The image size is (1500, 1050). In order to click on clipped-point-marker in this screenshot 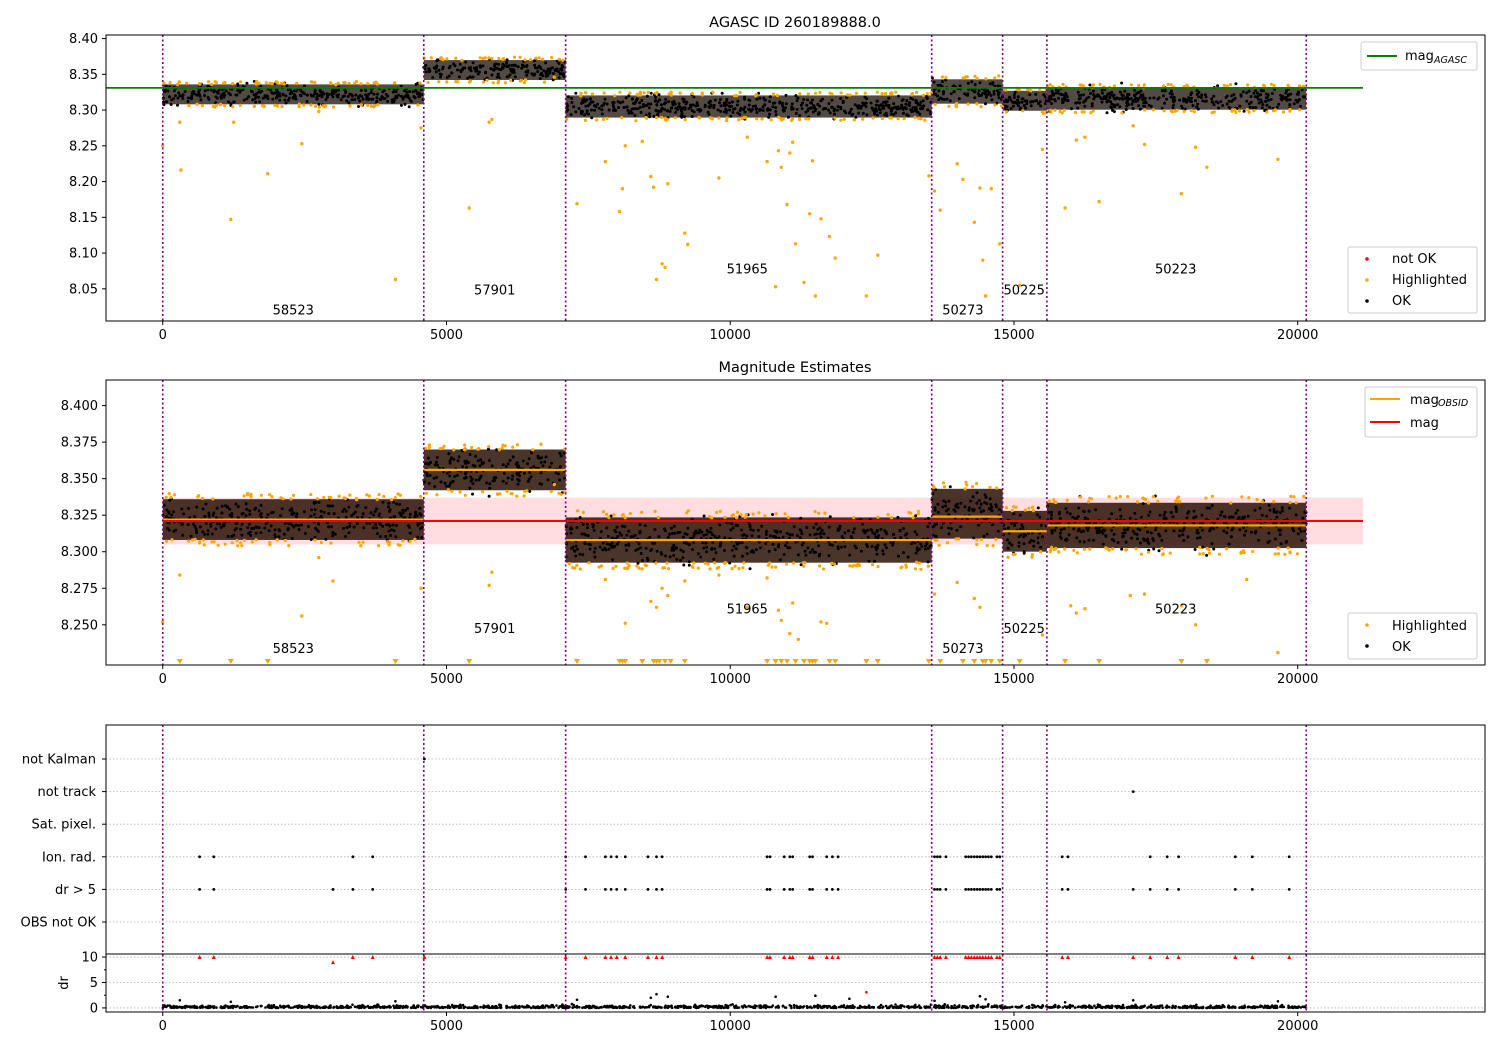, I will do `click(815, 661)`.